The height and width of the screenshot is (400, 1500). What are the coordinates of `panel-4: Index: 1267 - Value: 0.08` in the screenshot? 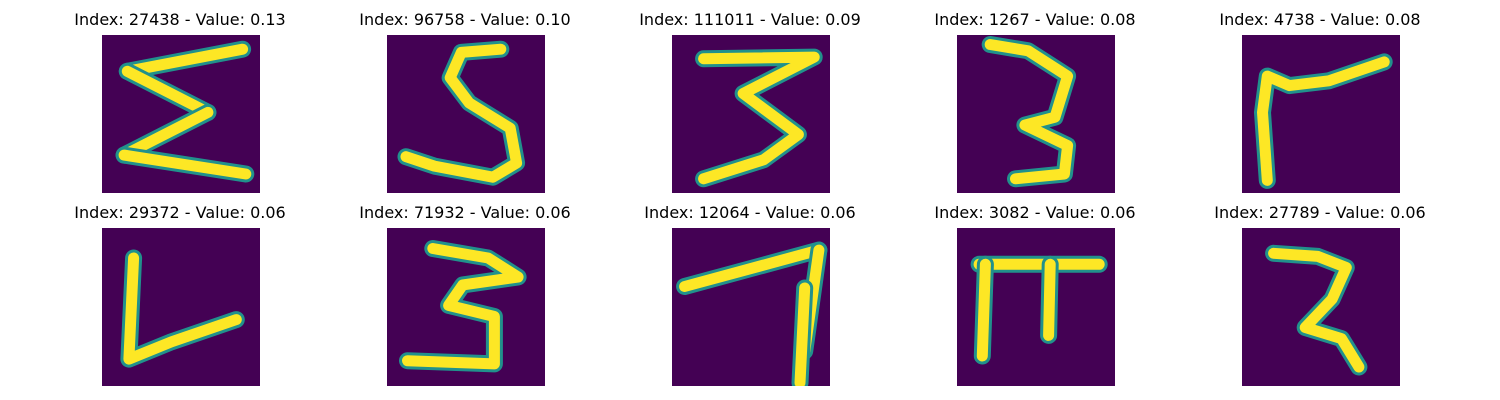 It's located at (1035, 101).